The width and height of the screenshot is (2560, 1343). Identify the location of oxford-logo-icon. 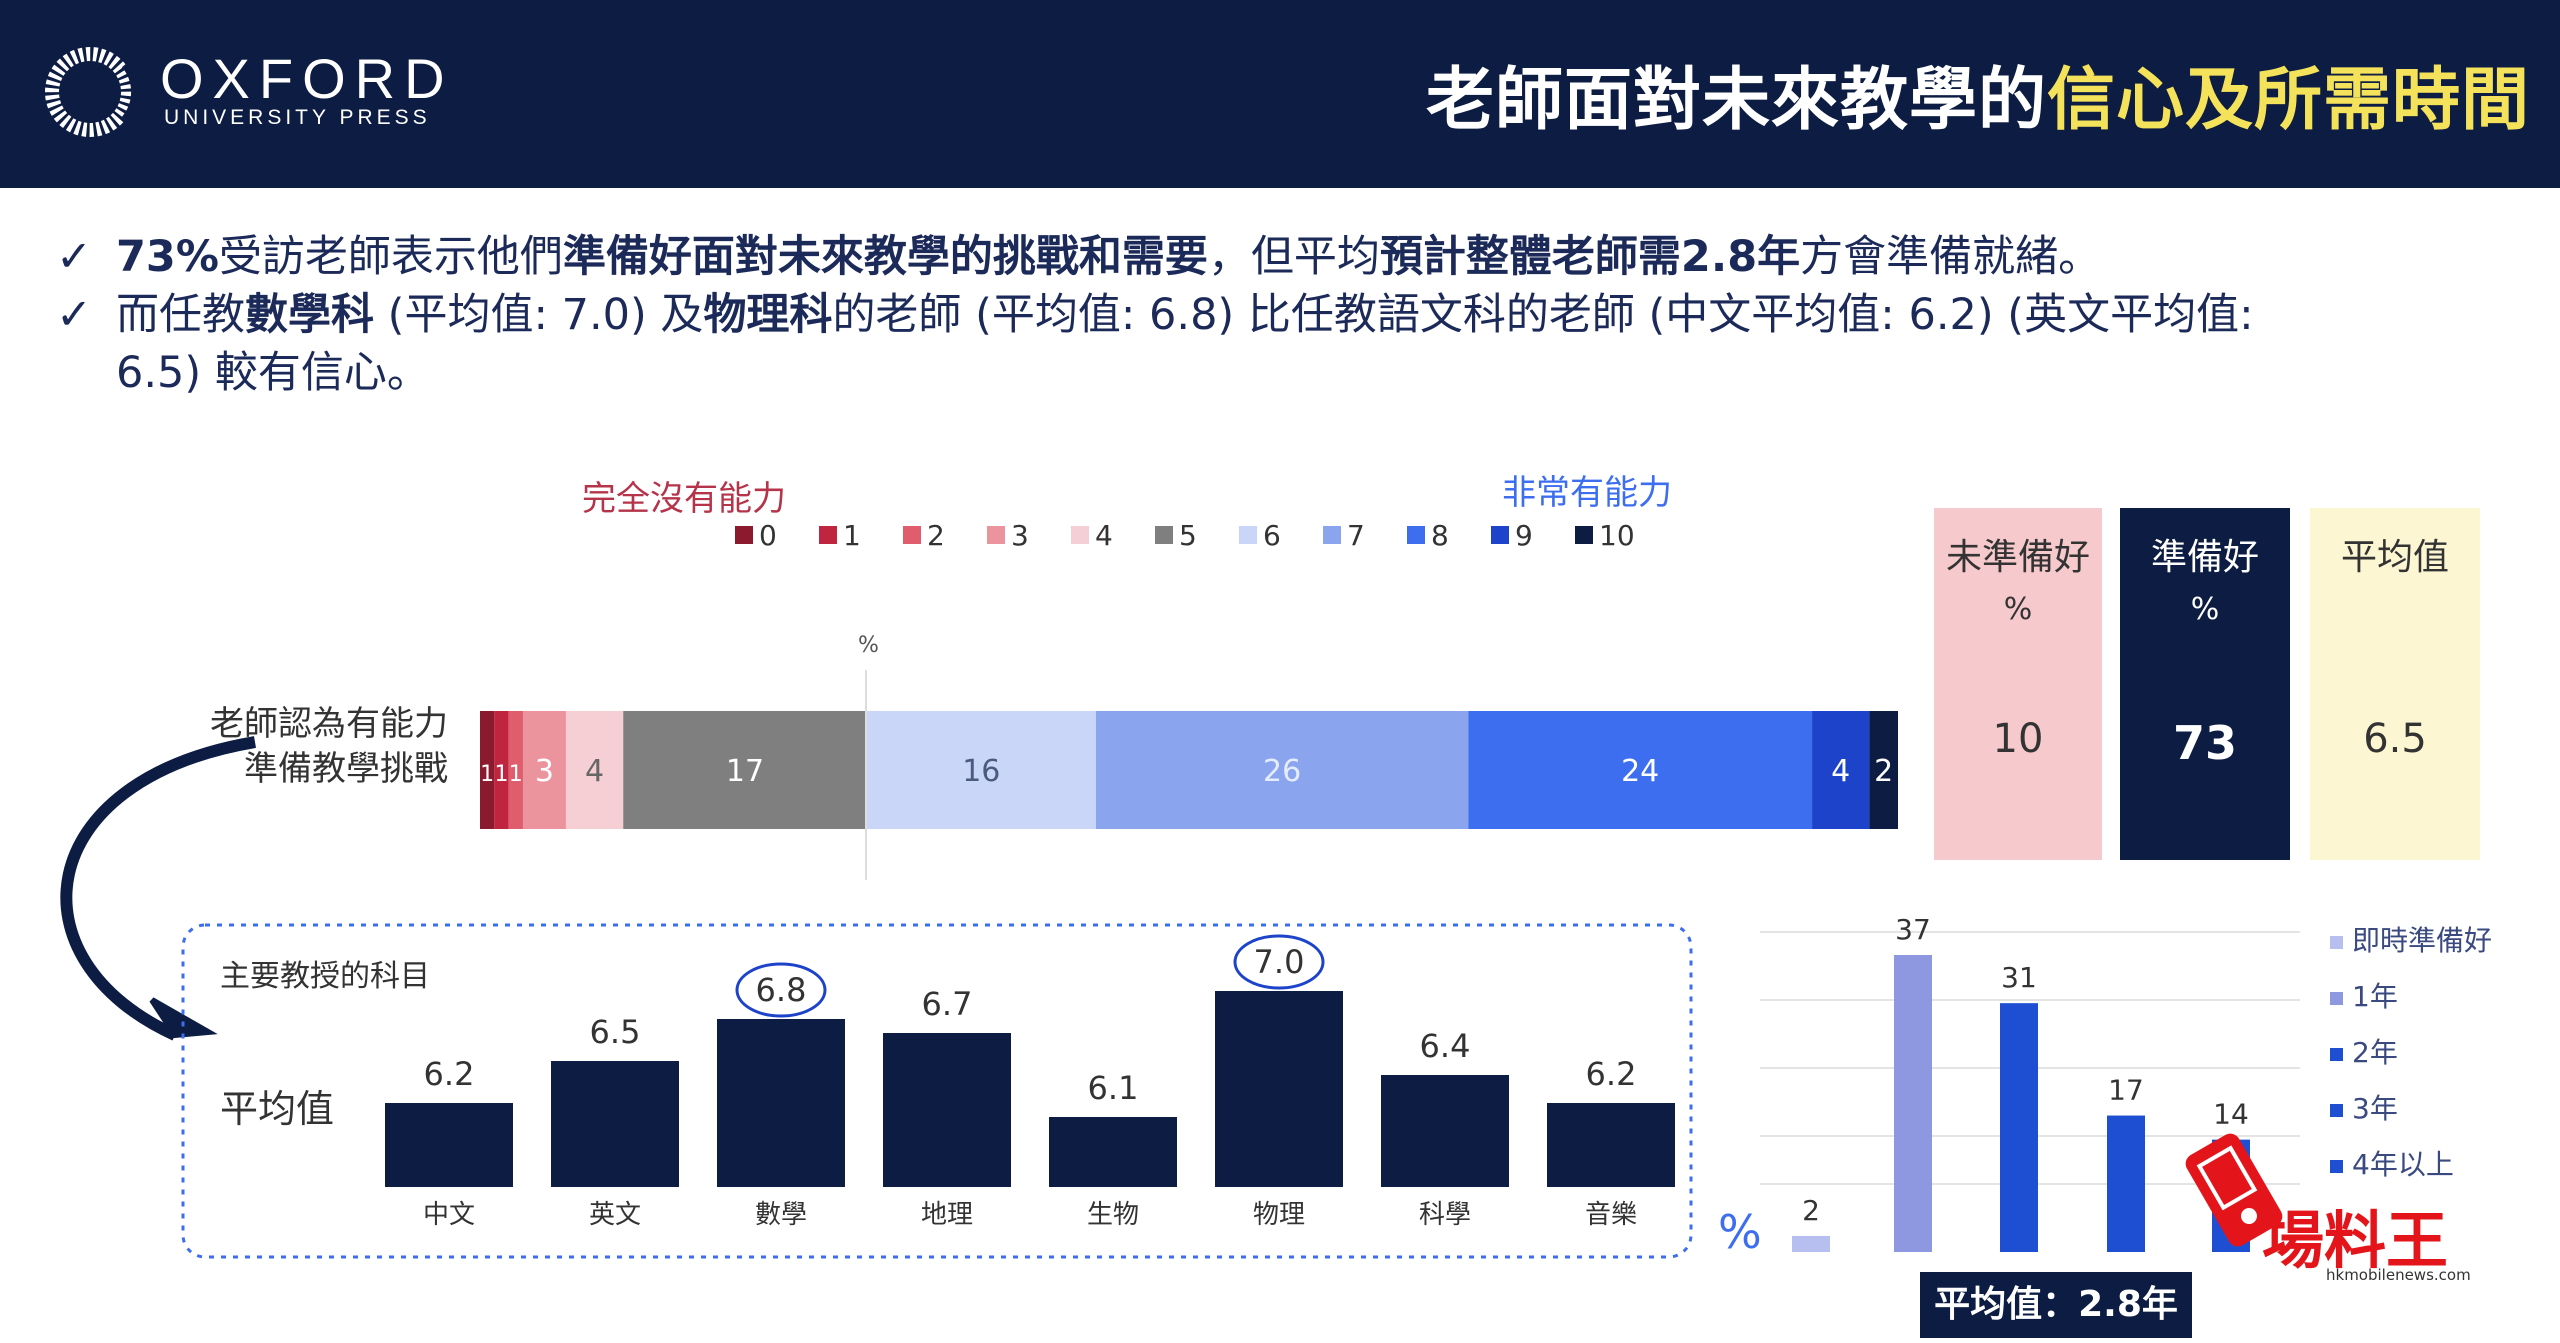
(92, 92).